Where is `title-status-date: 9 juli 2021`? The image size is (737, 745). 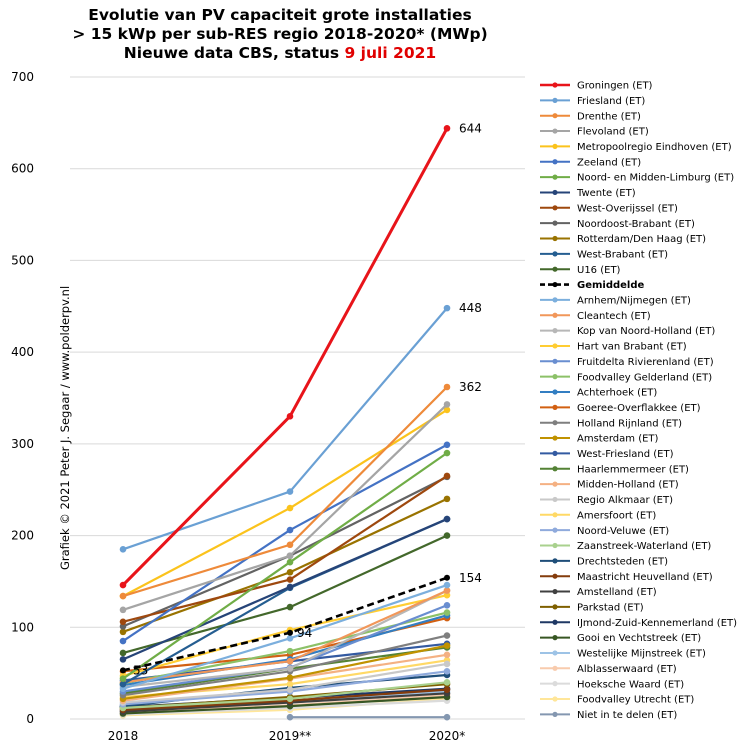 title-status-date: 9 juli 2021 is located at coordinates (390, 53).